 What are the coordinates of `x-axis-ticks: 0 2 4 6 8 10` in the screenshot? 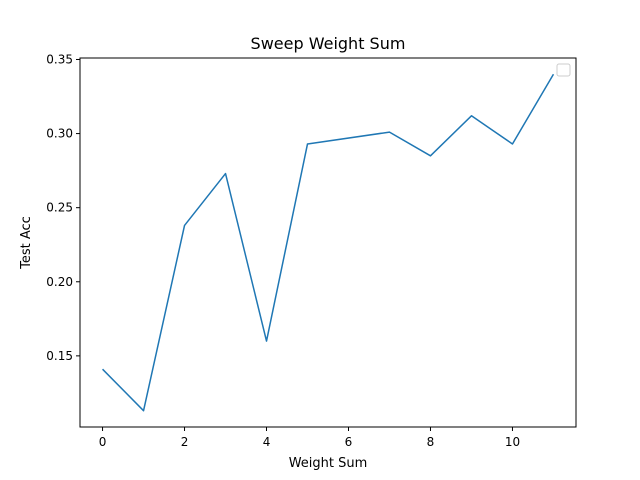 It's located at (309, 438).